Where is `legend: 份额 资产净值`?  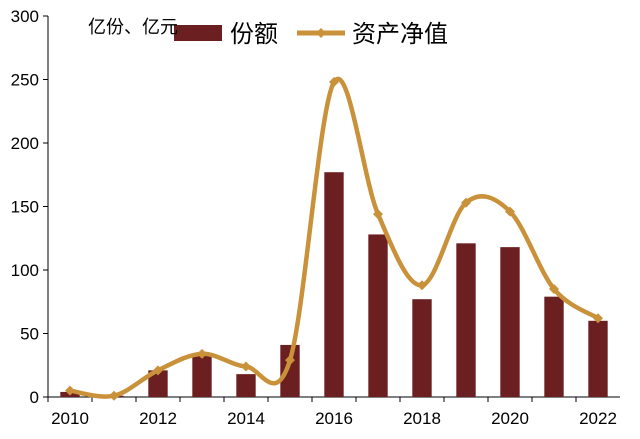 legend: 份额 资产净值 is located at coordinates (311, 34).